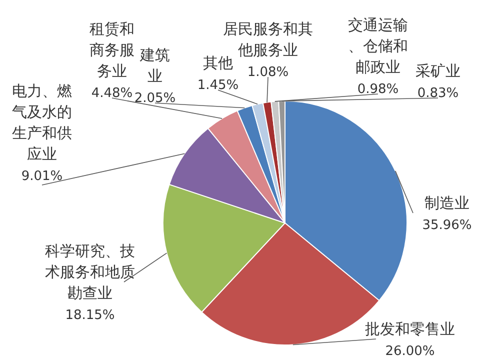 This screenshot has height=362, width=500. Describe the element at coordinates (410, 351) in the screenshot. I see `data-label: 26.00%` at that location.